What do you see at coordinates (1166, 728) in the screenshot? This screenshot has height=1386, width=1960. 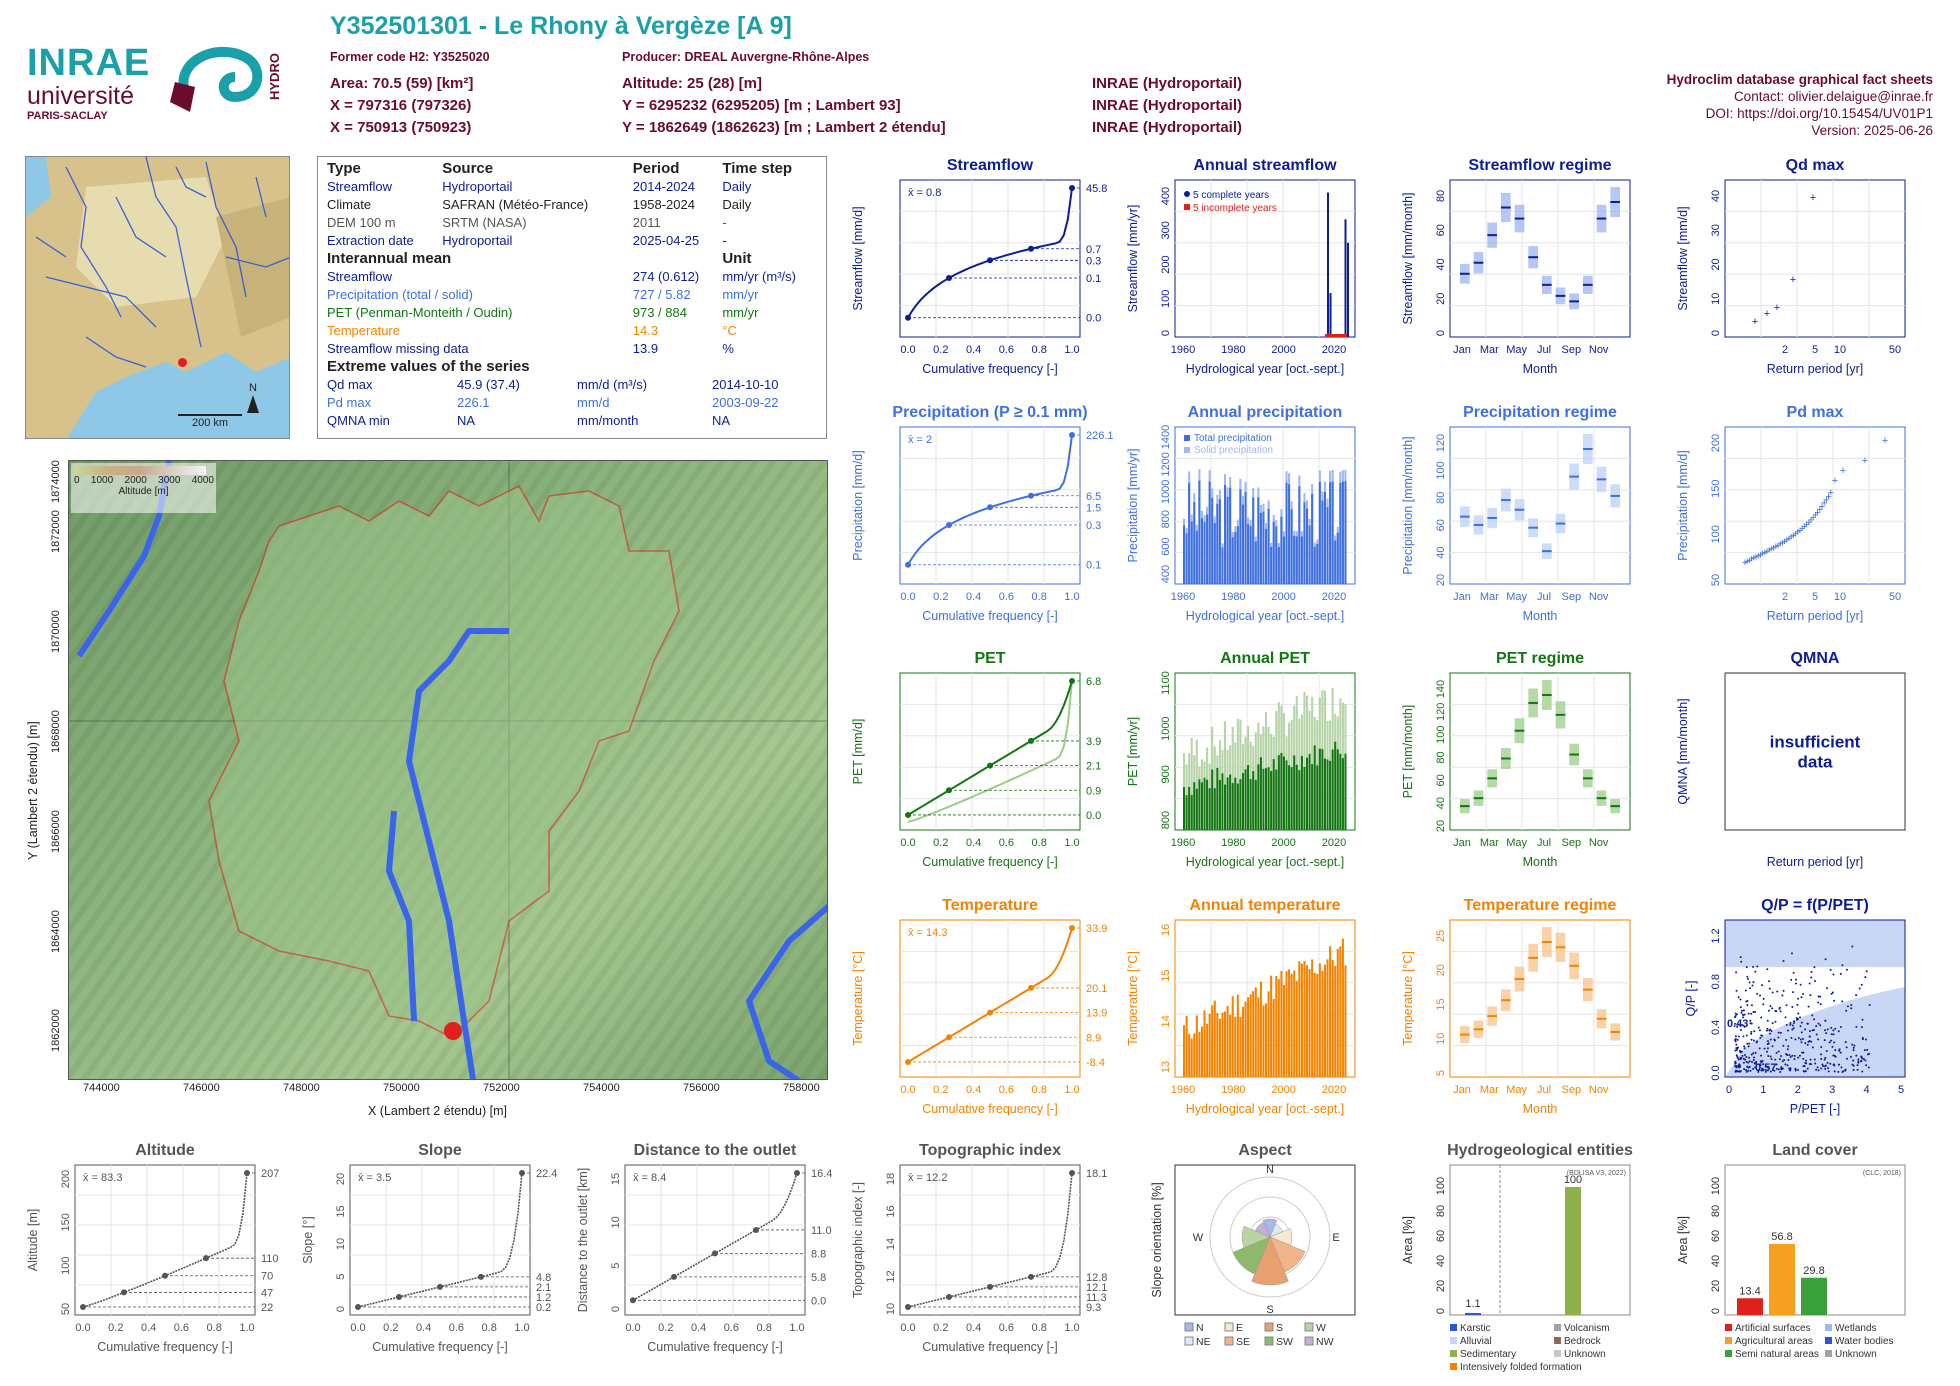 I see `tick-label: 1000` at bounding box center [1166, 728].